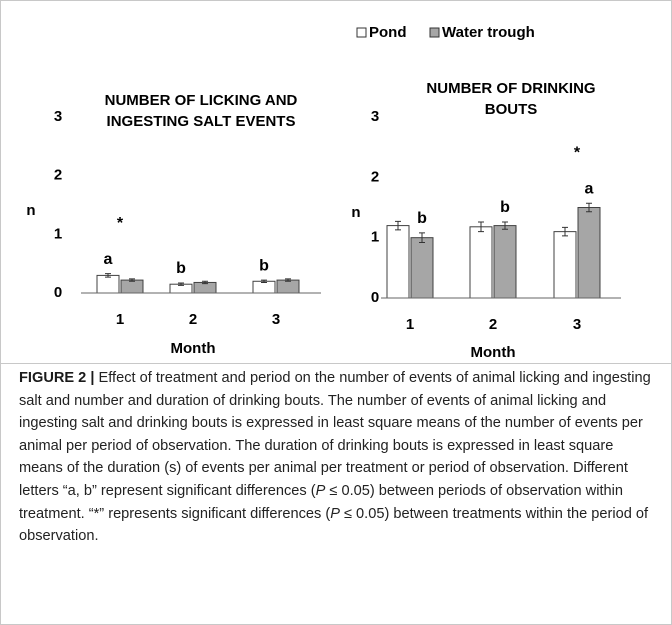 This screenshot has height=625, width=672. Describe the element at coordinates (201, 121) in the screenshot. I see `chart-title: INGESTING SALT EVENTS` at that location.